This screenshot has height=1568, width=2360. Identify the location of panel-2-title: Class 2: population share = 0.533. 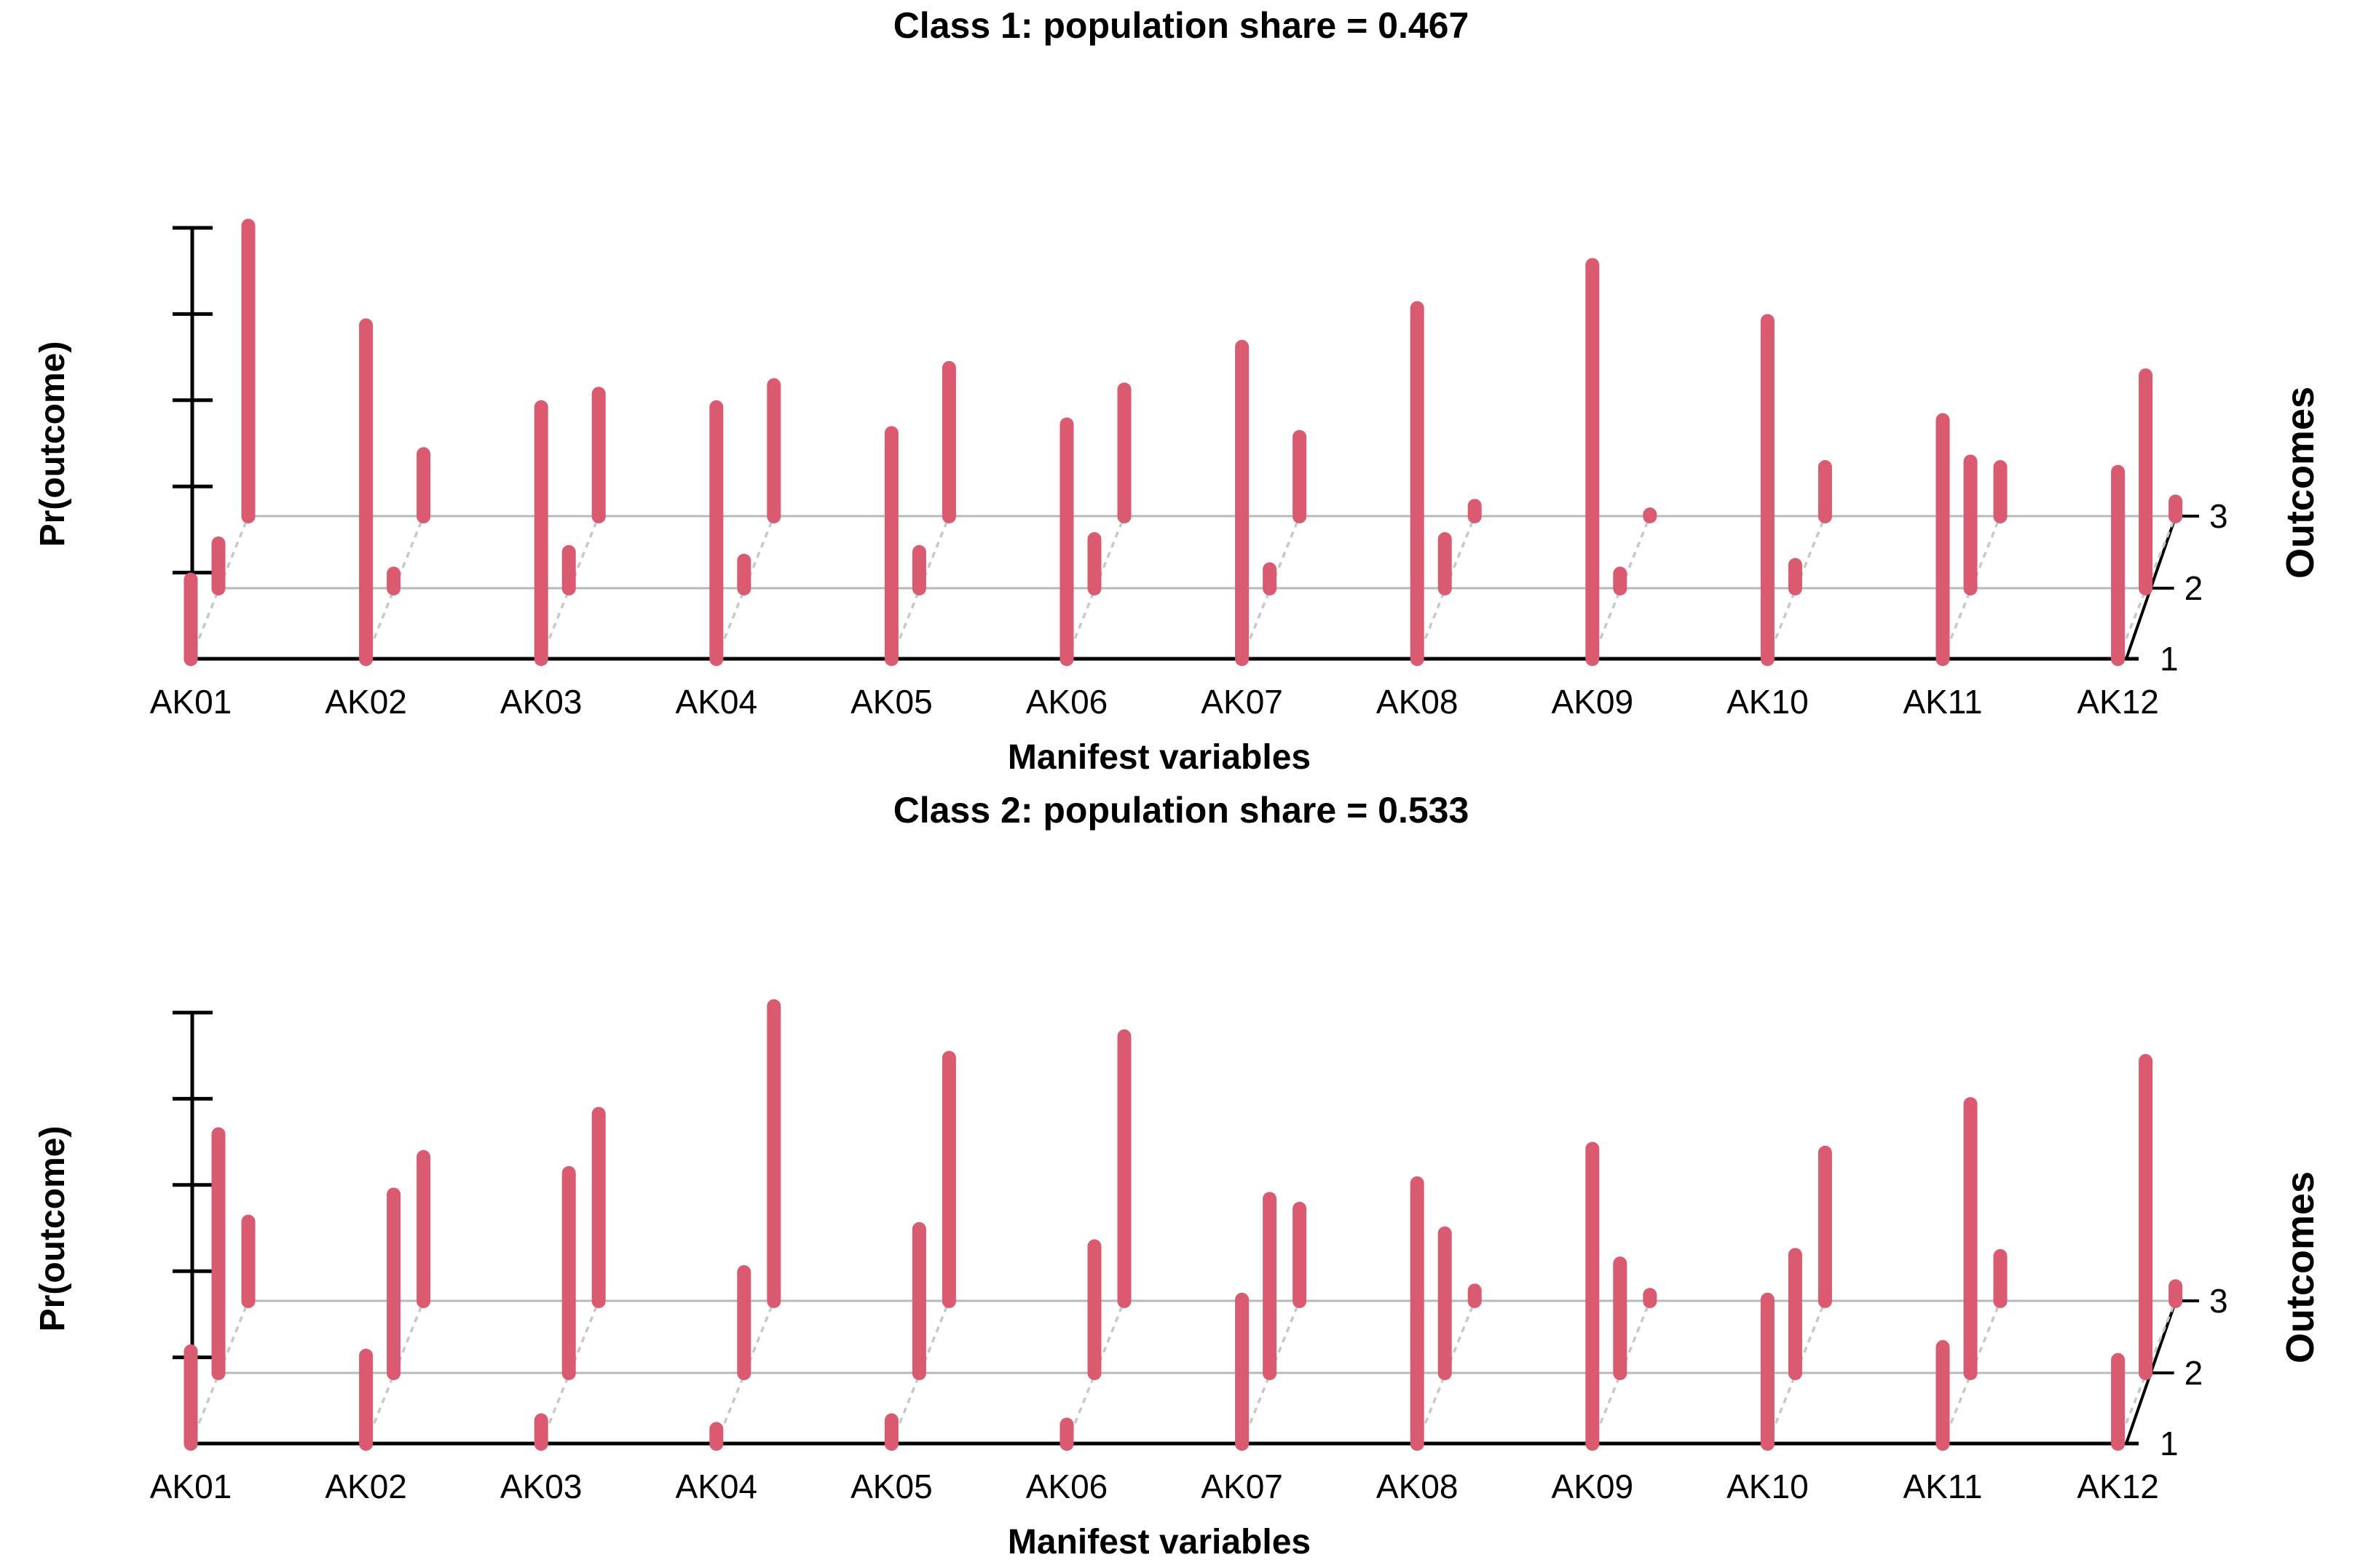
(1181, 810).